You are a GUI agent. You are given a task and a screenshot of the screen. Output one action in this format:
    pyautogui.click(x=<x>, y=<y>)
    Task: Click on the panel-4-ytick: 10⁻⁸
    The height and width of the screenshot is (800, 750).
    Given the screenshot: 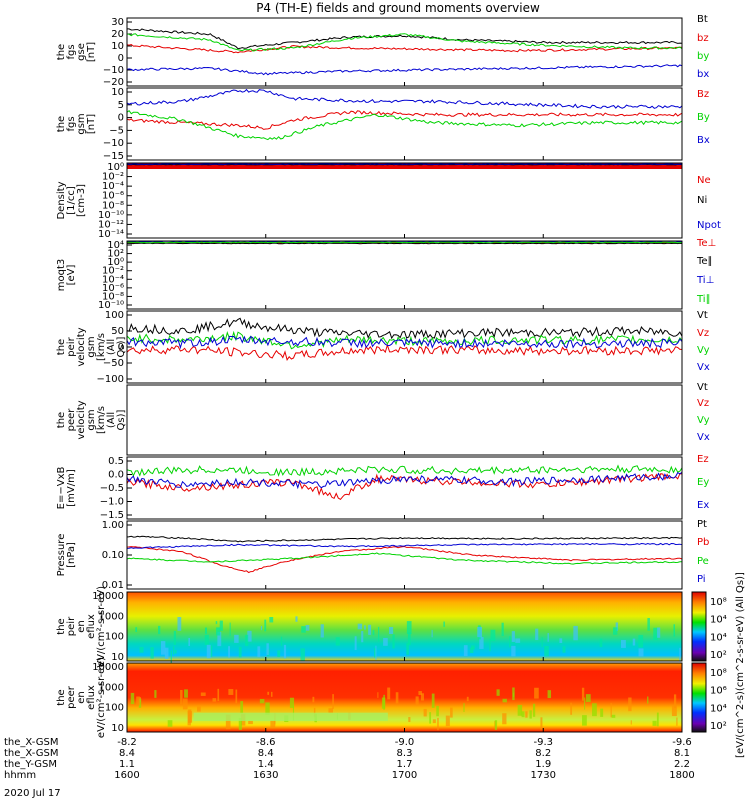 What is the action you would take?
    pyautogui.click(x=113, y=296)
    